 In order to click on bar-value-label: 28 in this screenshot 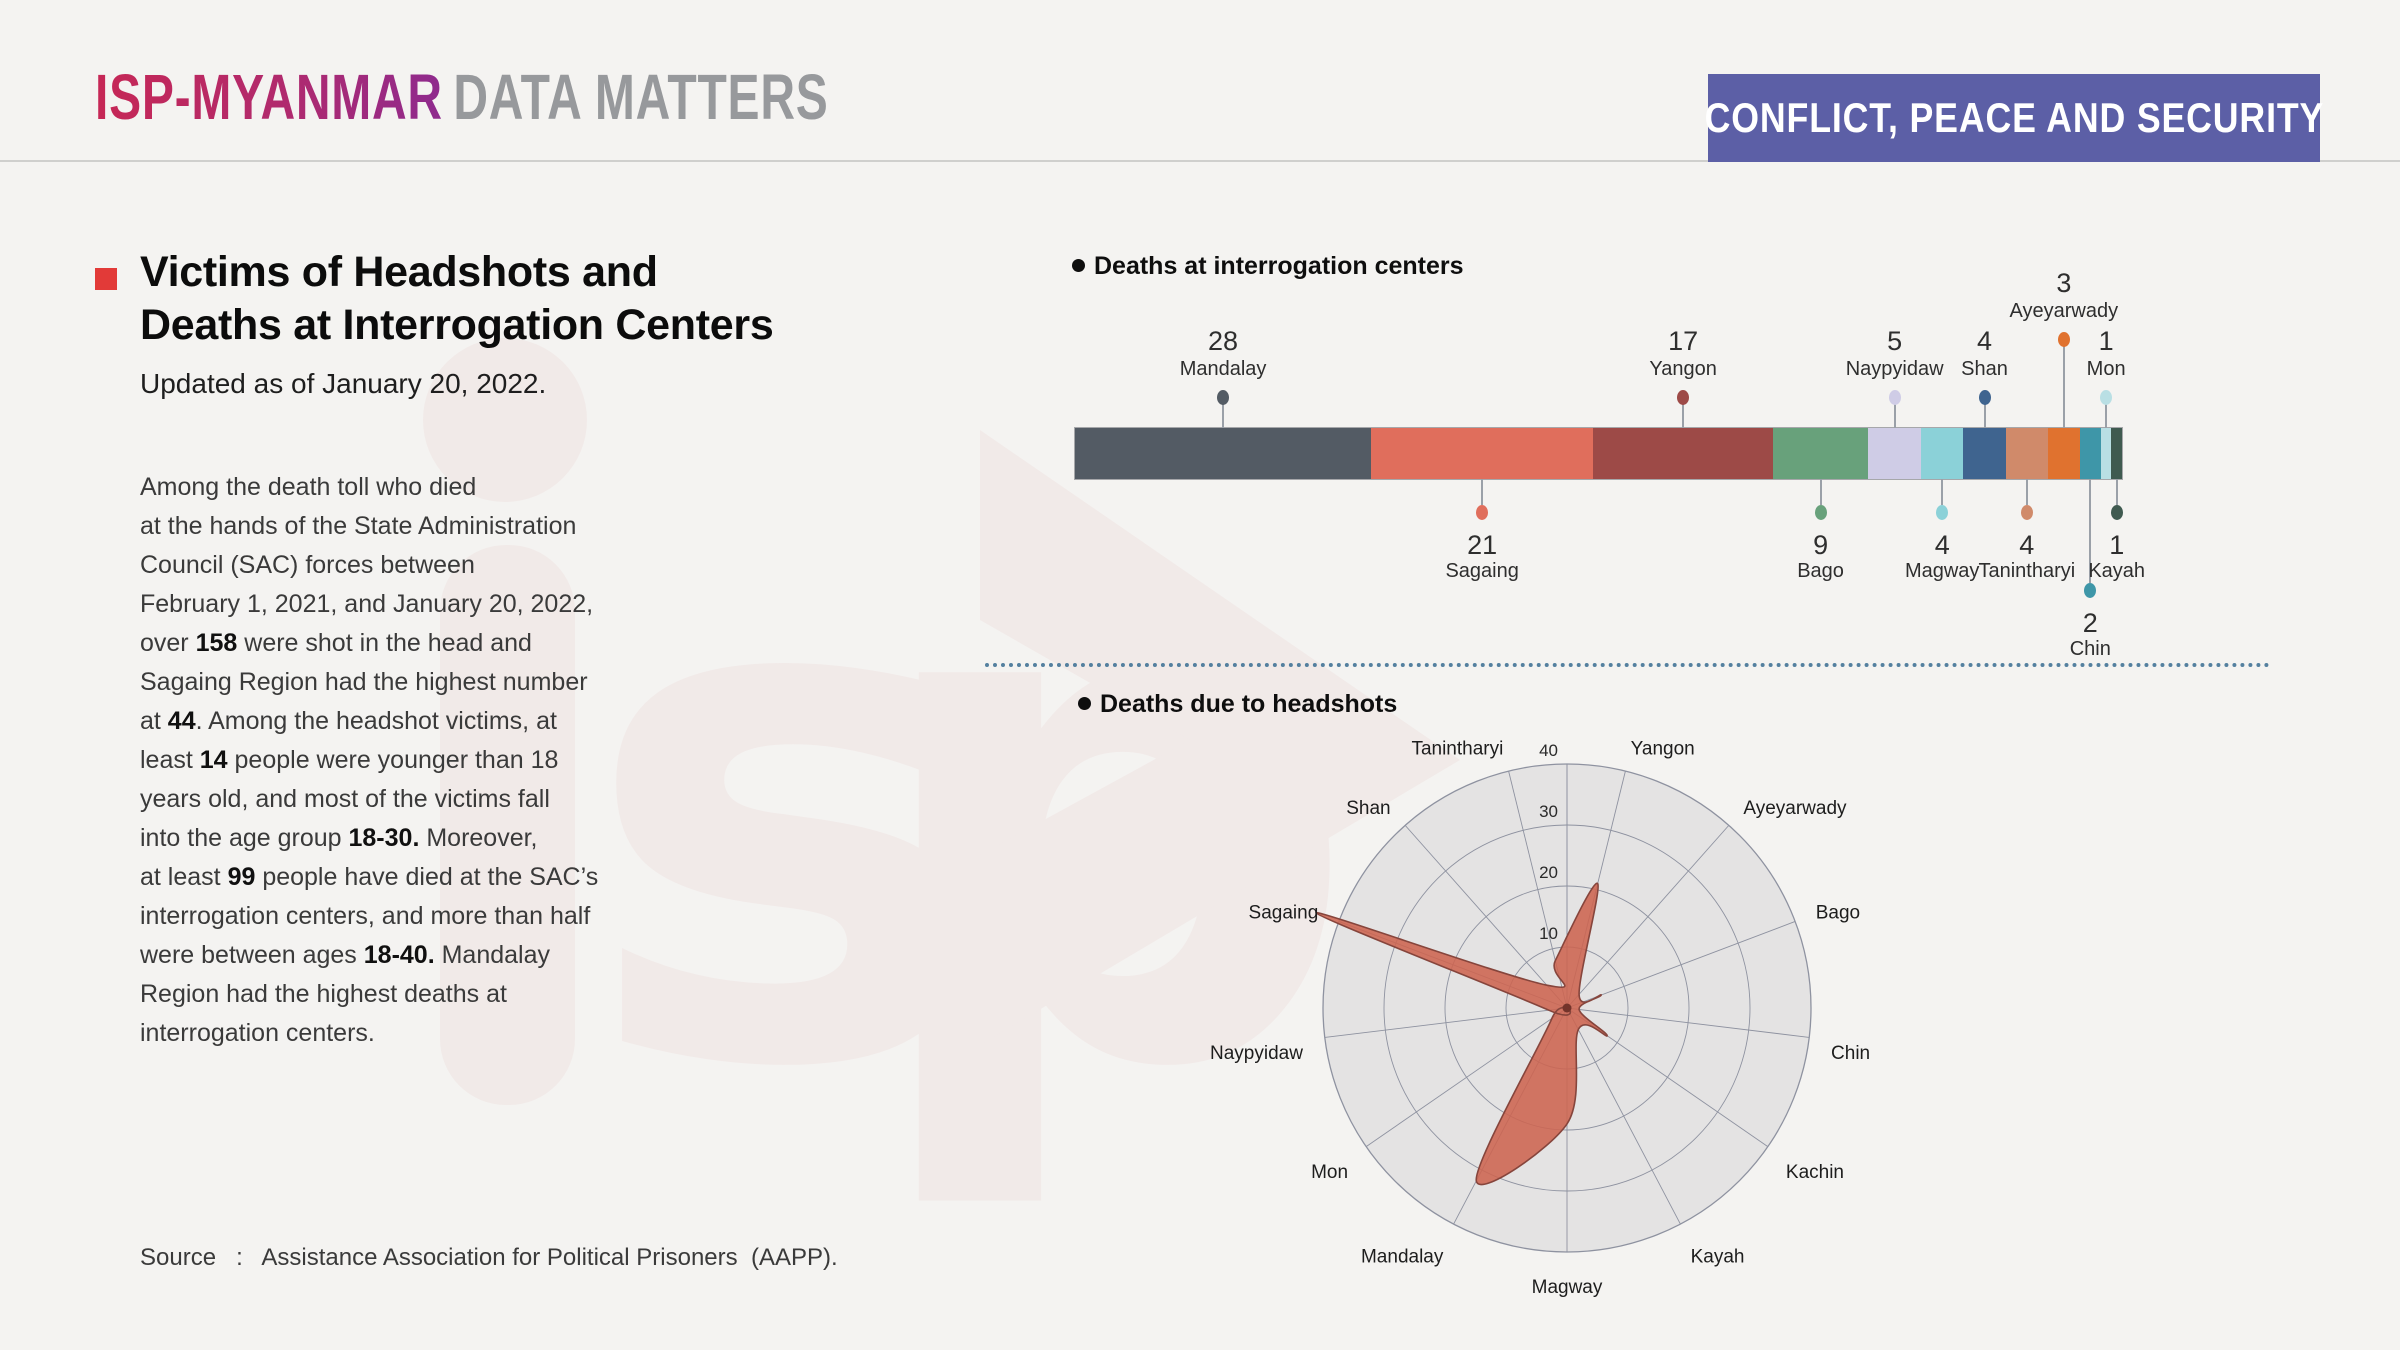, I will do `click(1223, 341)`.